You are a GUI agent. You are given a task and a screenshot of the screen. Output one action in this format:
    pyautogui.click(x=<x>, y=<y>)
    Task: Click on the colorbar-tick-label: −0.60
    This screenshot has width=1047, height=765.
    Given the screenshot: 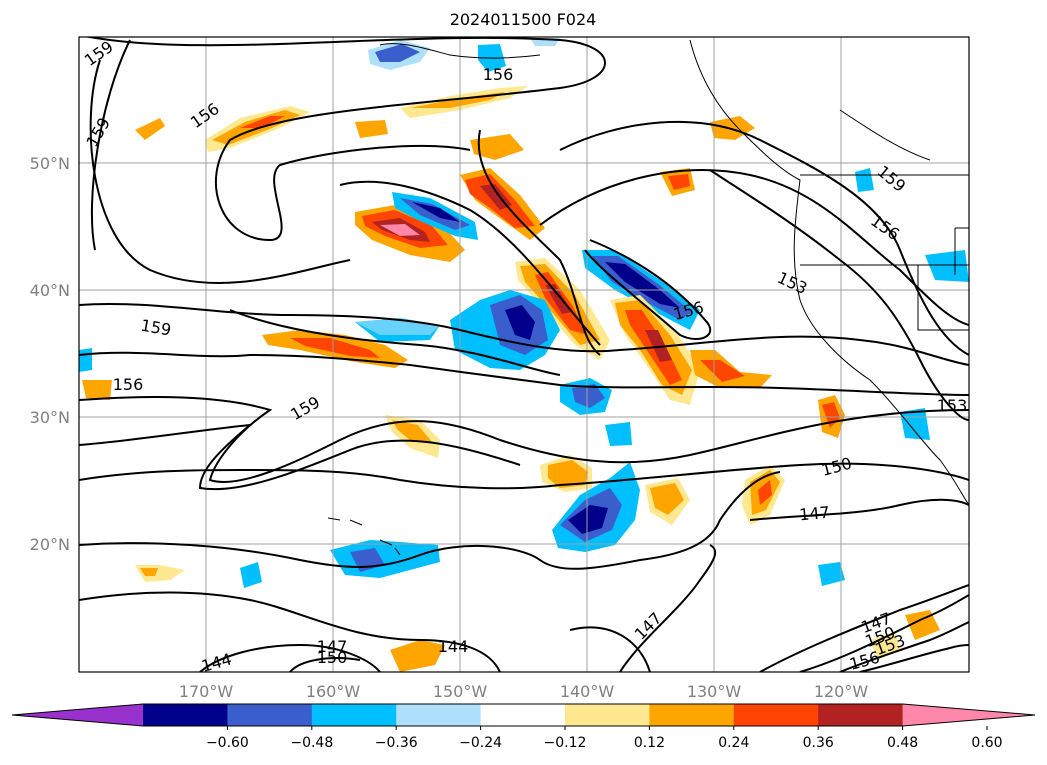 What is the action you would take?
    pyautogui.click(x=227, y=743)
    